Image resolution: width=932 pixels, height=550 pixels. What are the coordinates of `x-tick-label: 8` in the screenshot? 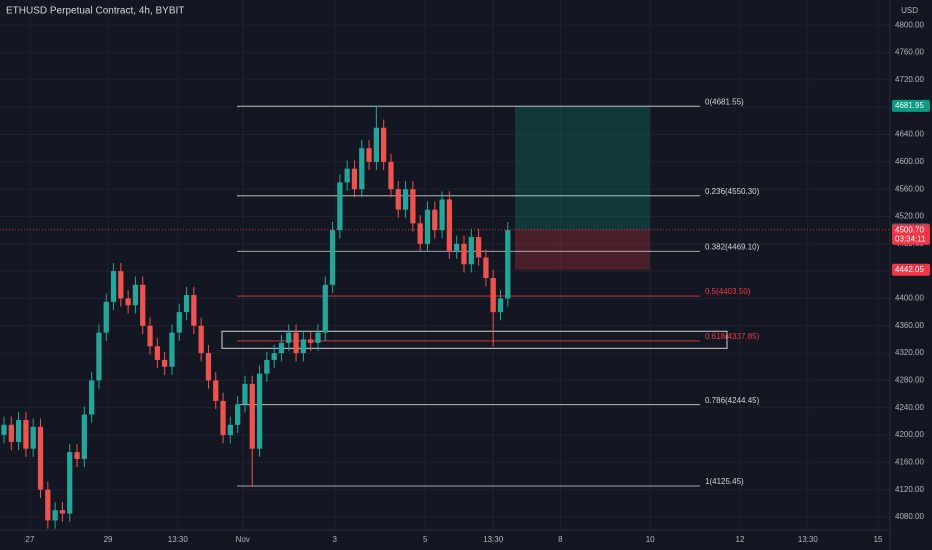 It's located at (560, 539).